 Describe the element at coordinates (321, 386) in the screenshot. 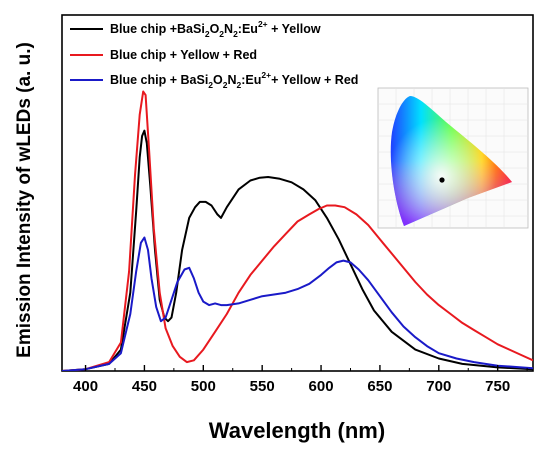

I see `x-tick-label: 600` at that location.